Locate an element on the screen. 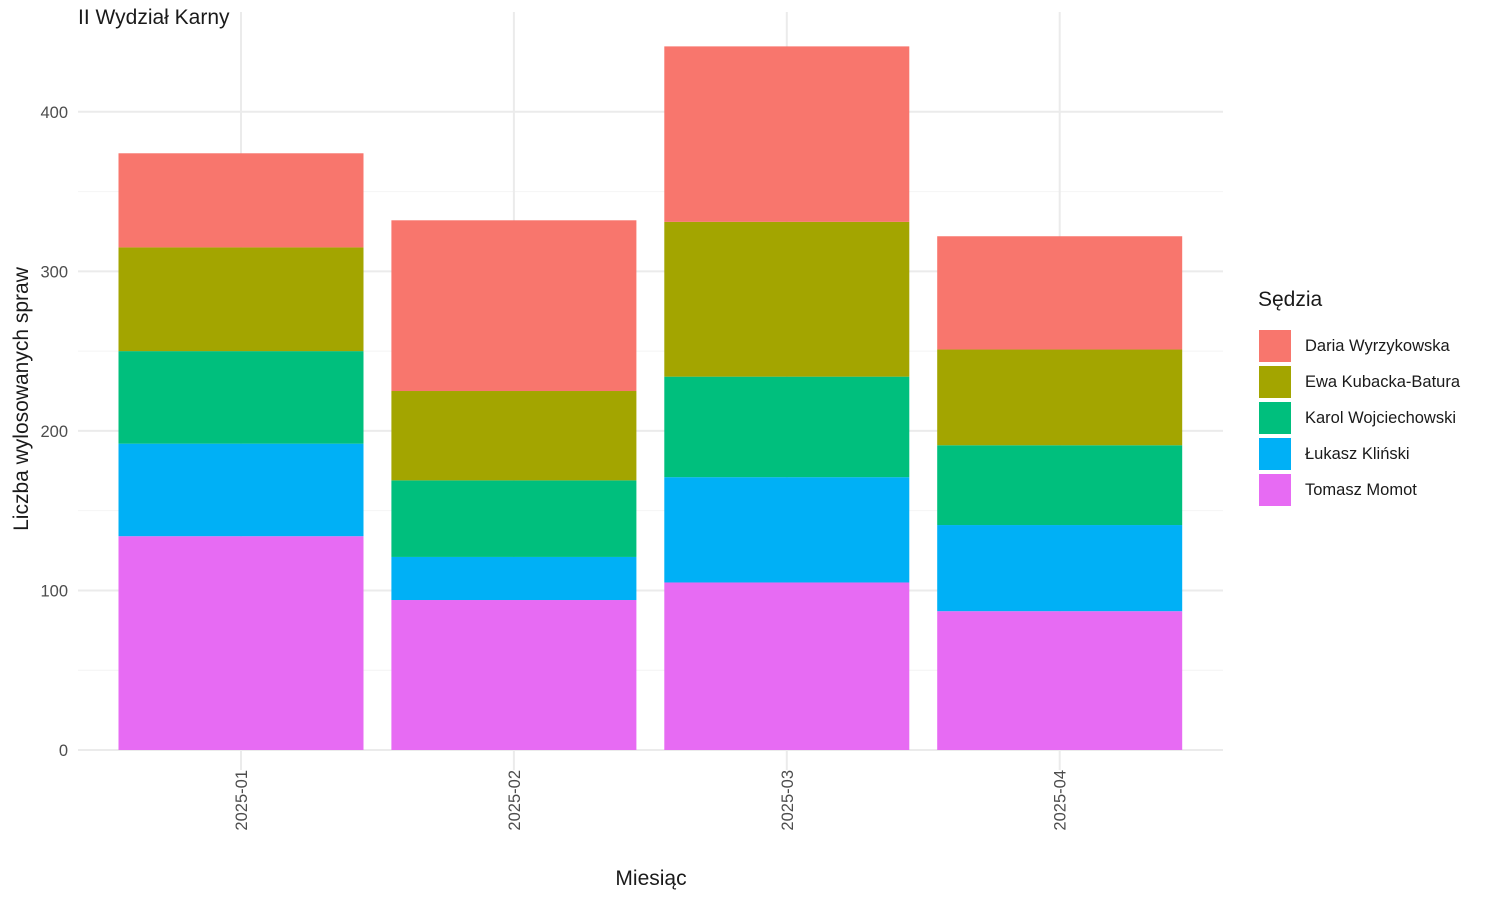 The width and height of the screenshot is (1500, 900). x-axis-label: Miesiąc is located at coordinates (650, 878).